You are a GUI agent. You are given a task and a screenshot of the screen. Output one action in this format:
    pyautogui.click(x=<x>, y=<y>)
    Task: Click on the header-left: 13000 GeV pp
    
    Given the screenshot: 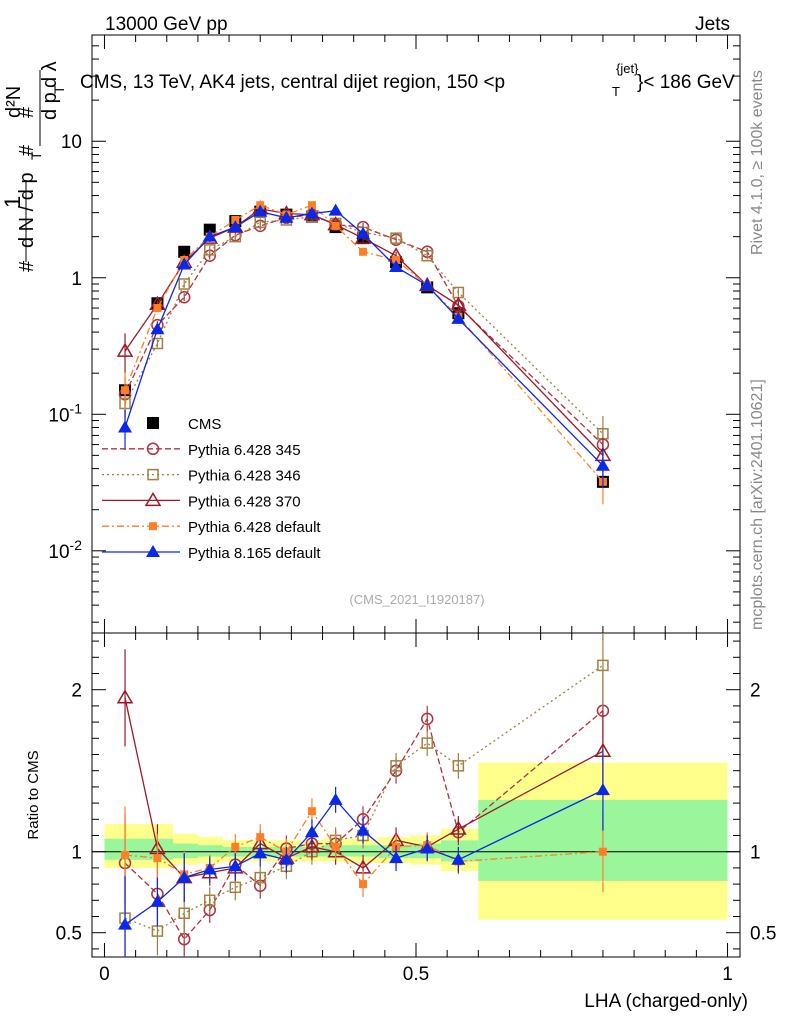 What is the action you would take?
    pyautogui.click(x=166, y=24)
    